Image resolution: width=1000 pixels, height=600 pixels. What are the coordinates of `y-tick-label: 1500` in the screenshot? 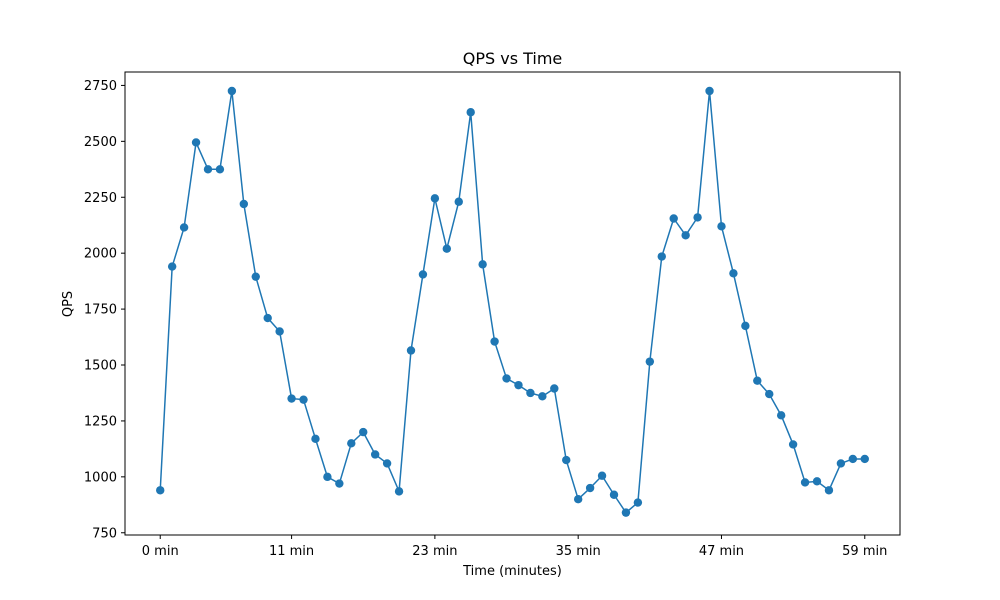 It's located at (100, 366).